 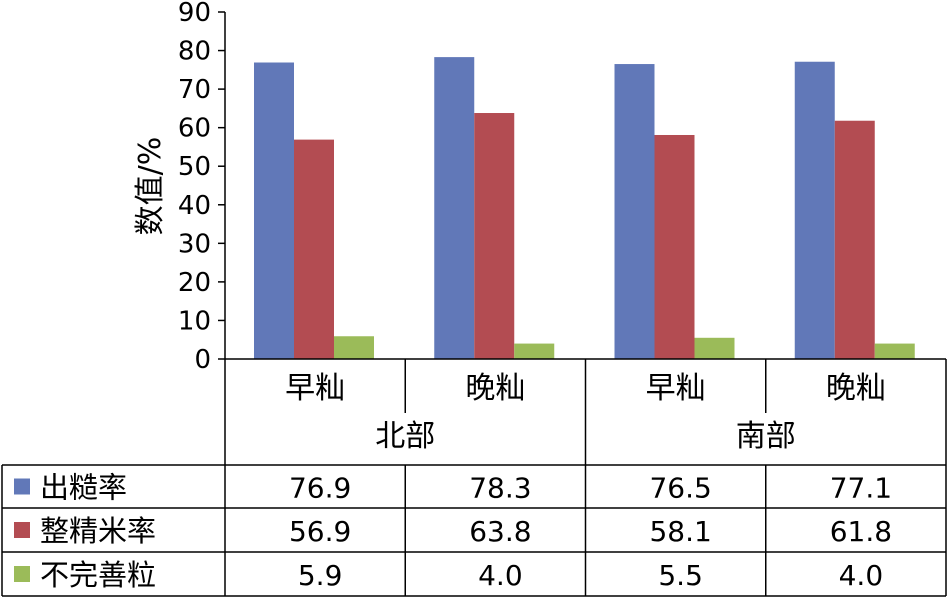 I want to click on y-tick-label: 70, so click(x=194, y=90).